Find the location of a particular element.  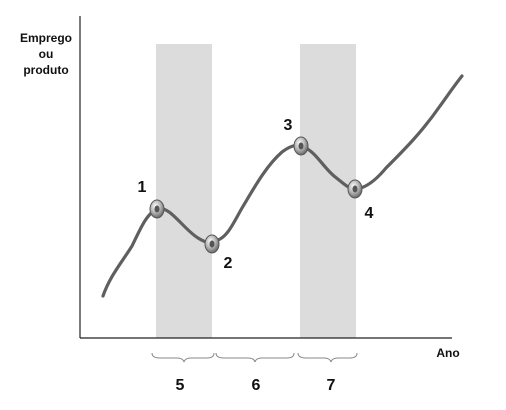

point-3-marker is located at coordinates (301, 146).